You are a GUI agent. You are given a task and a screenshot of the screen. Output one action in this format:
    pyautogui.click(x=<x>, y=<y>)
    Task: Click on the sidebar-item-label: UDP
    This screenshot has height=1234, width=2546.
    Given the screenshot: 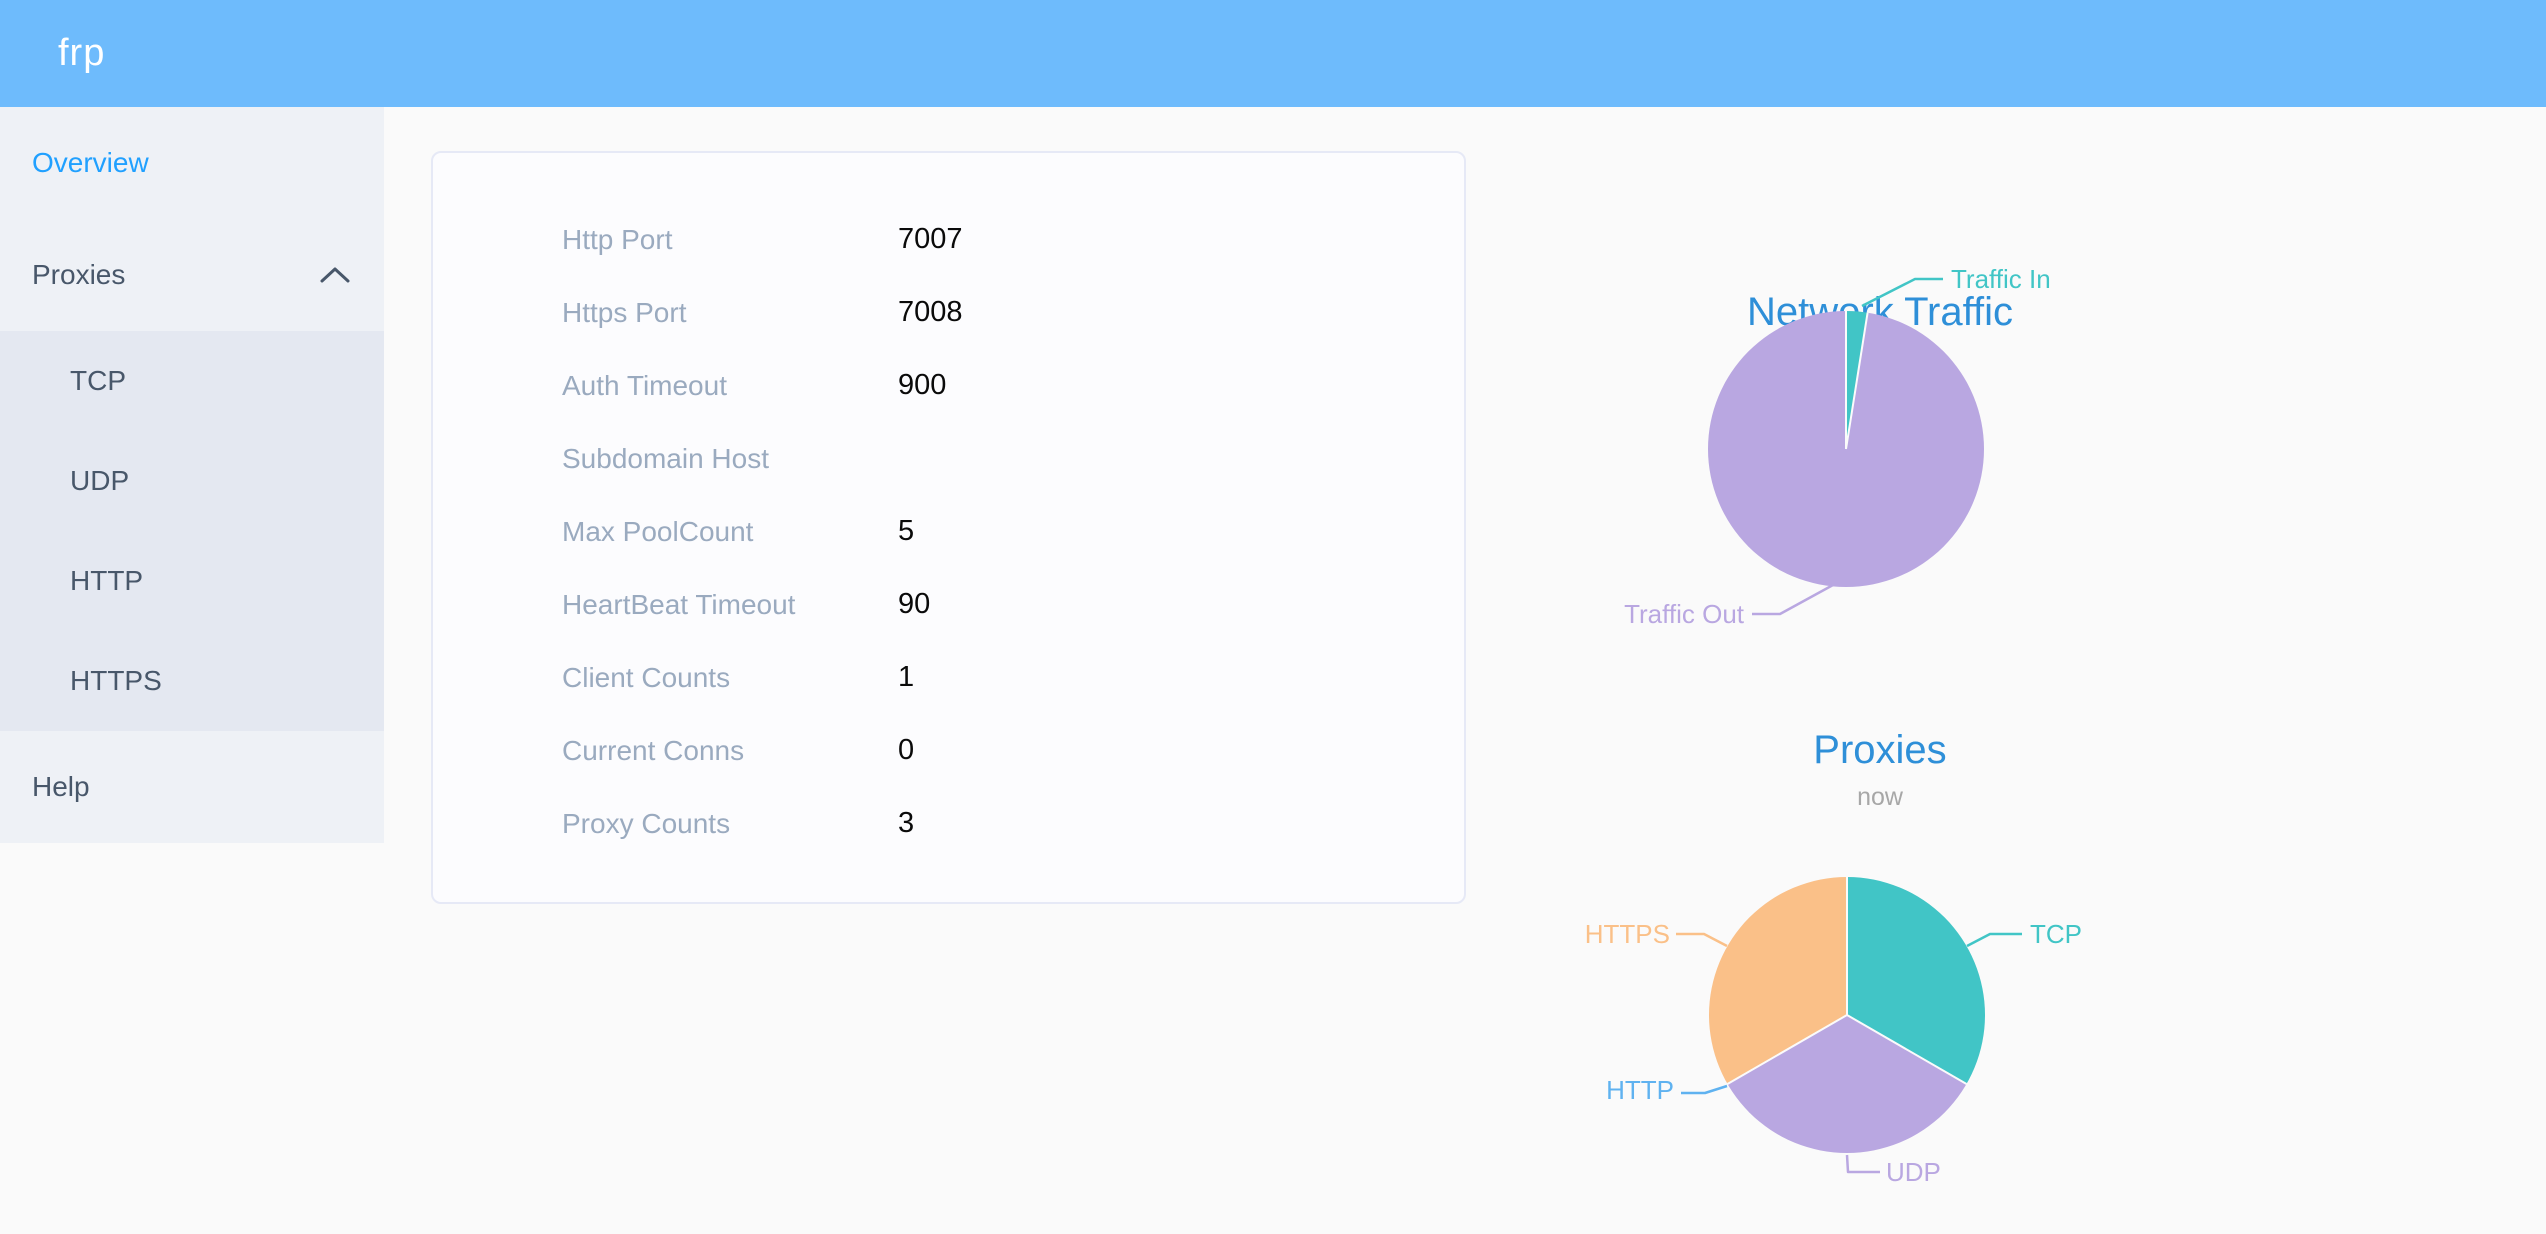 What is the action you would take?
    pyautogui.click(x=100, y=480)
    